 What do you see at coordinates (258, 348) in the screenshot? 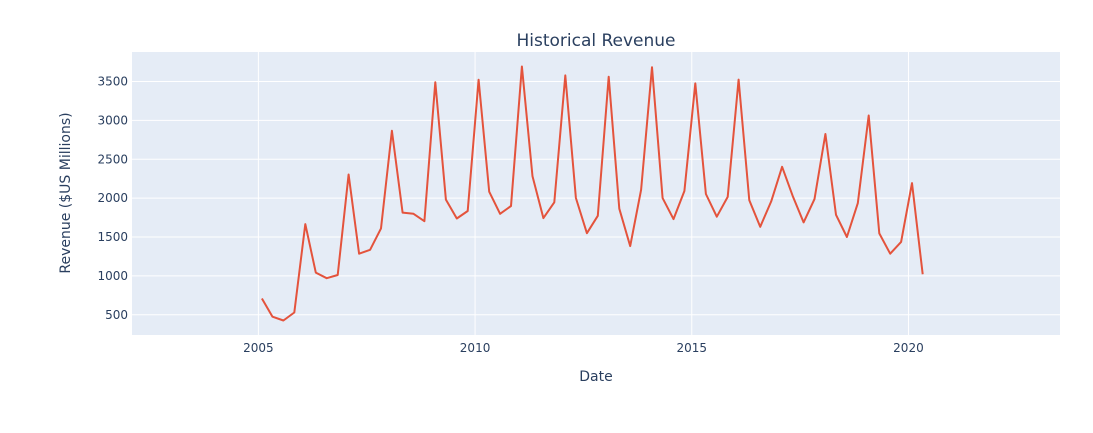
I see `x-tick-label: 2005` at bounding box center [258, 348].